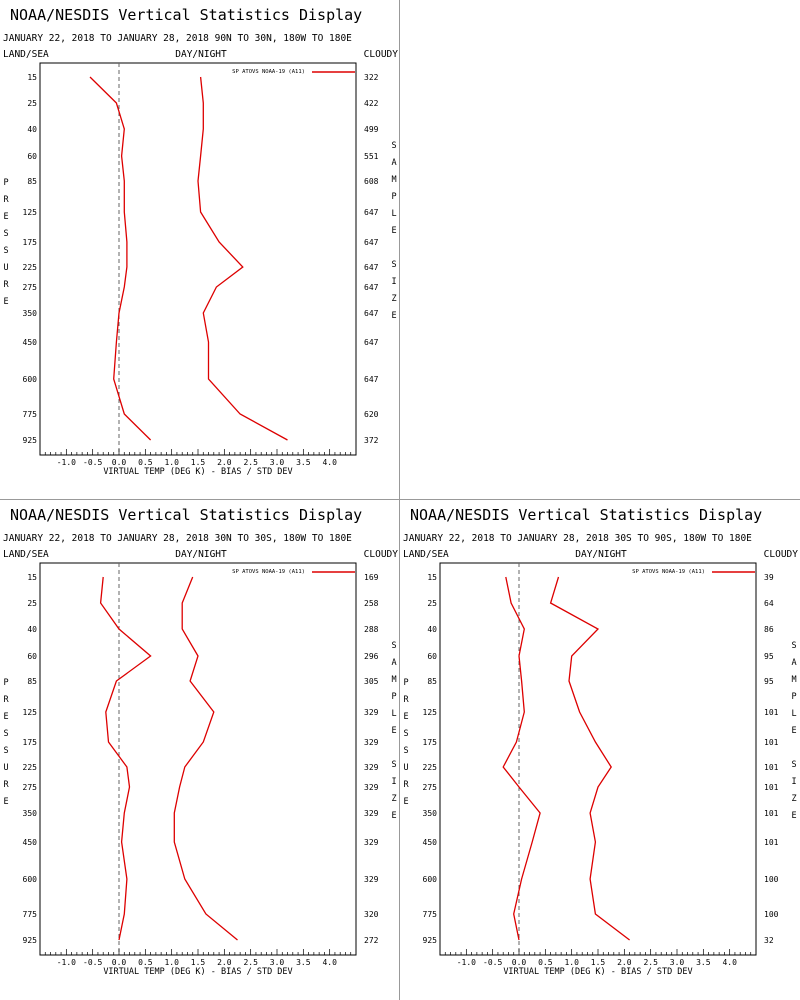 This screenshot has width=800, height=1000. What do you see at coordinates (545, 962) in the screenshot?
I see `x-tick-label: 0.5` at bounding box center [545, 962].